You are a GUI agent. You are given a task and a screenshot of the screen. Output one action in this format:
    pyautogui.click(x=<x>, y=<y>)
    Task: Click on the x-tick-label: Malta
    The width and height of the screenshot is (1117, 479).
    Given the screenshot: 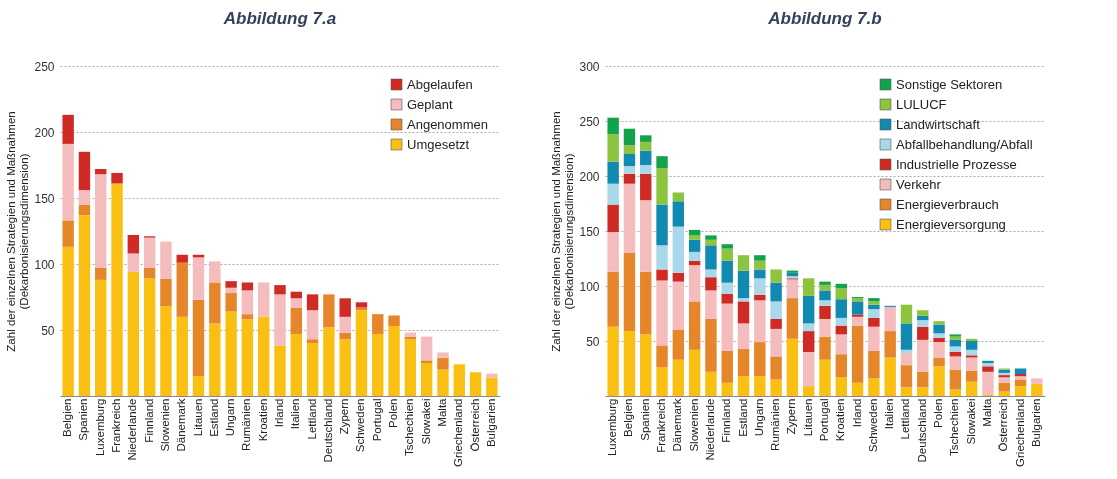 What is the action you would take?
    pyautogui.click(x=441, y=412)
    